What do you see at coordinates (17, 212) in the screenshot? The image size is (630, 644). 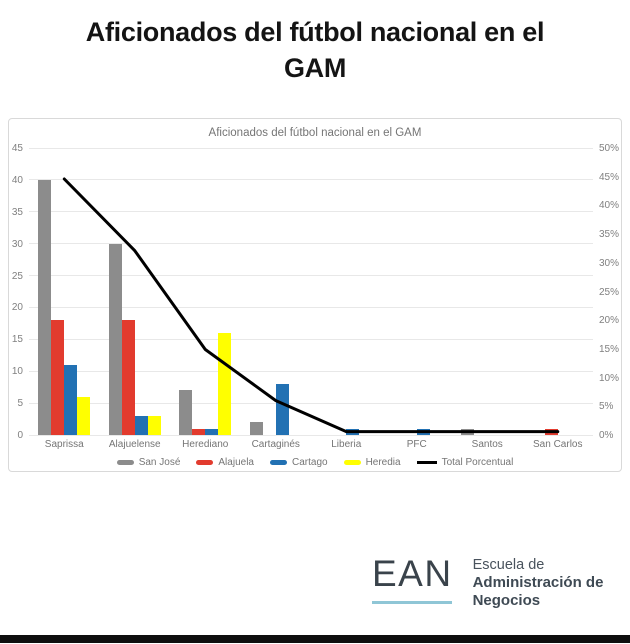 I see `y-axis-left-tick: 35` at bounding box center [17, 212].